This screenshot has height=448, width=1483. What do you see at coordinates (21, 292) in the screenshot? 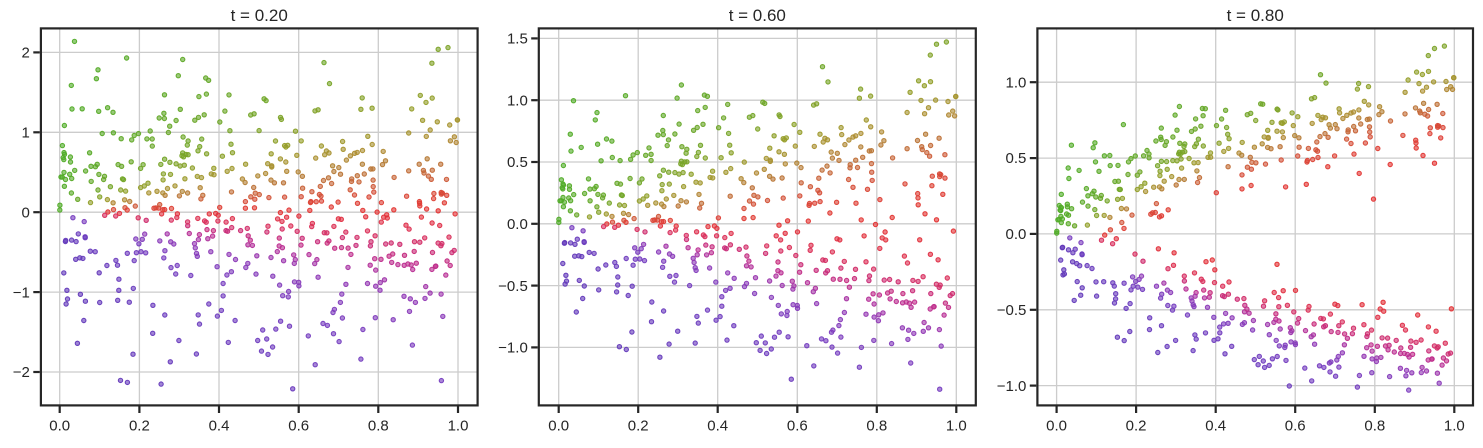
I see `svg-text: −1` at bounding box center [21, 292].